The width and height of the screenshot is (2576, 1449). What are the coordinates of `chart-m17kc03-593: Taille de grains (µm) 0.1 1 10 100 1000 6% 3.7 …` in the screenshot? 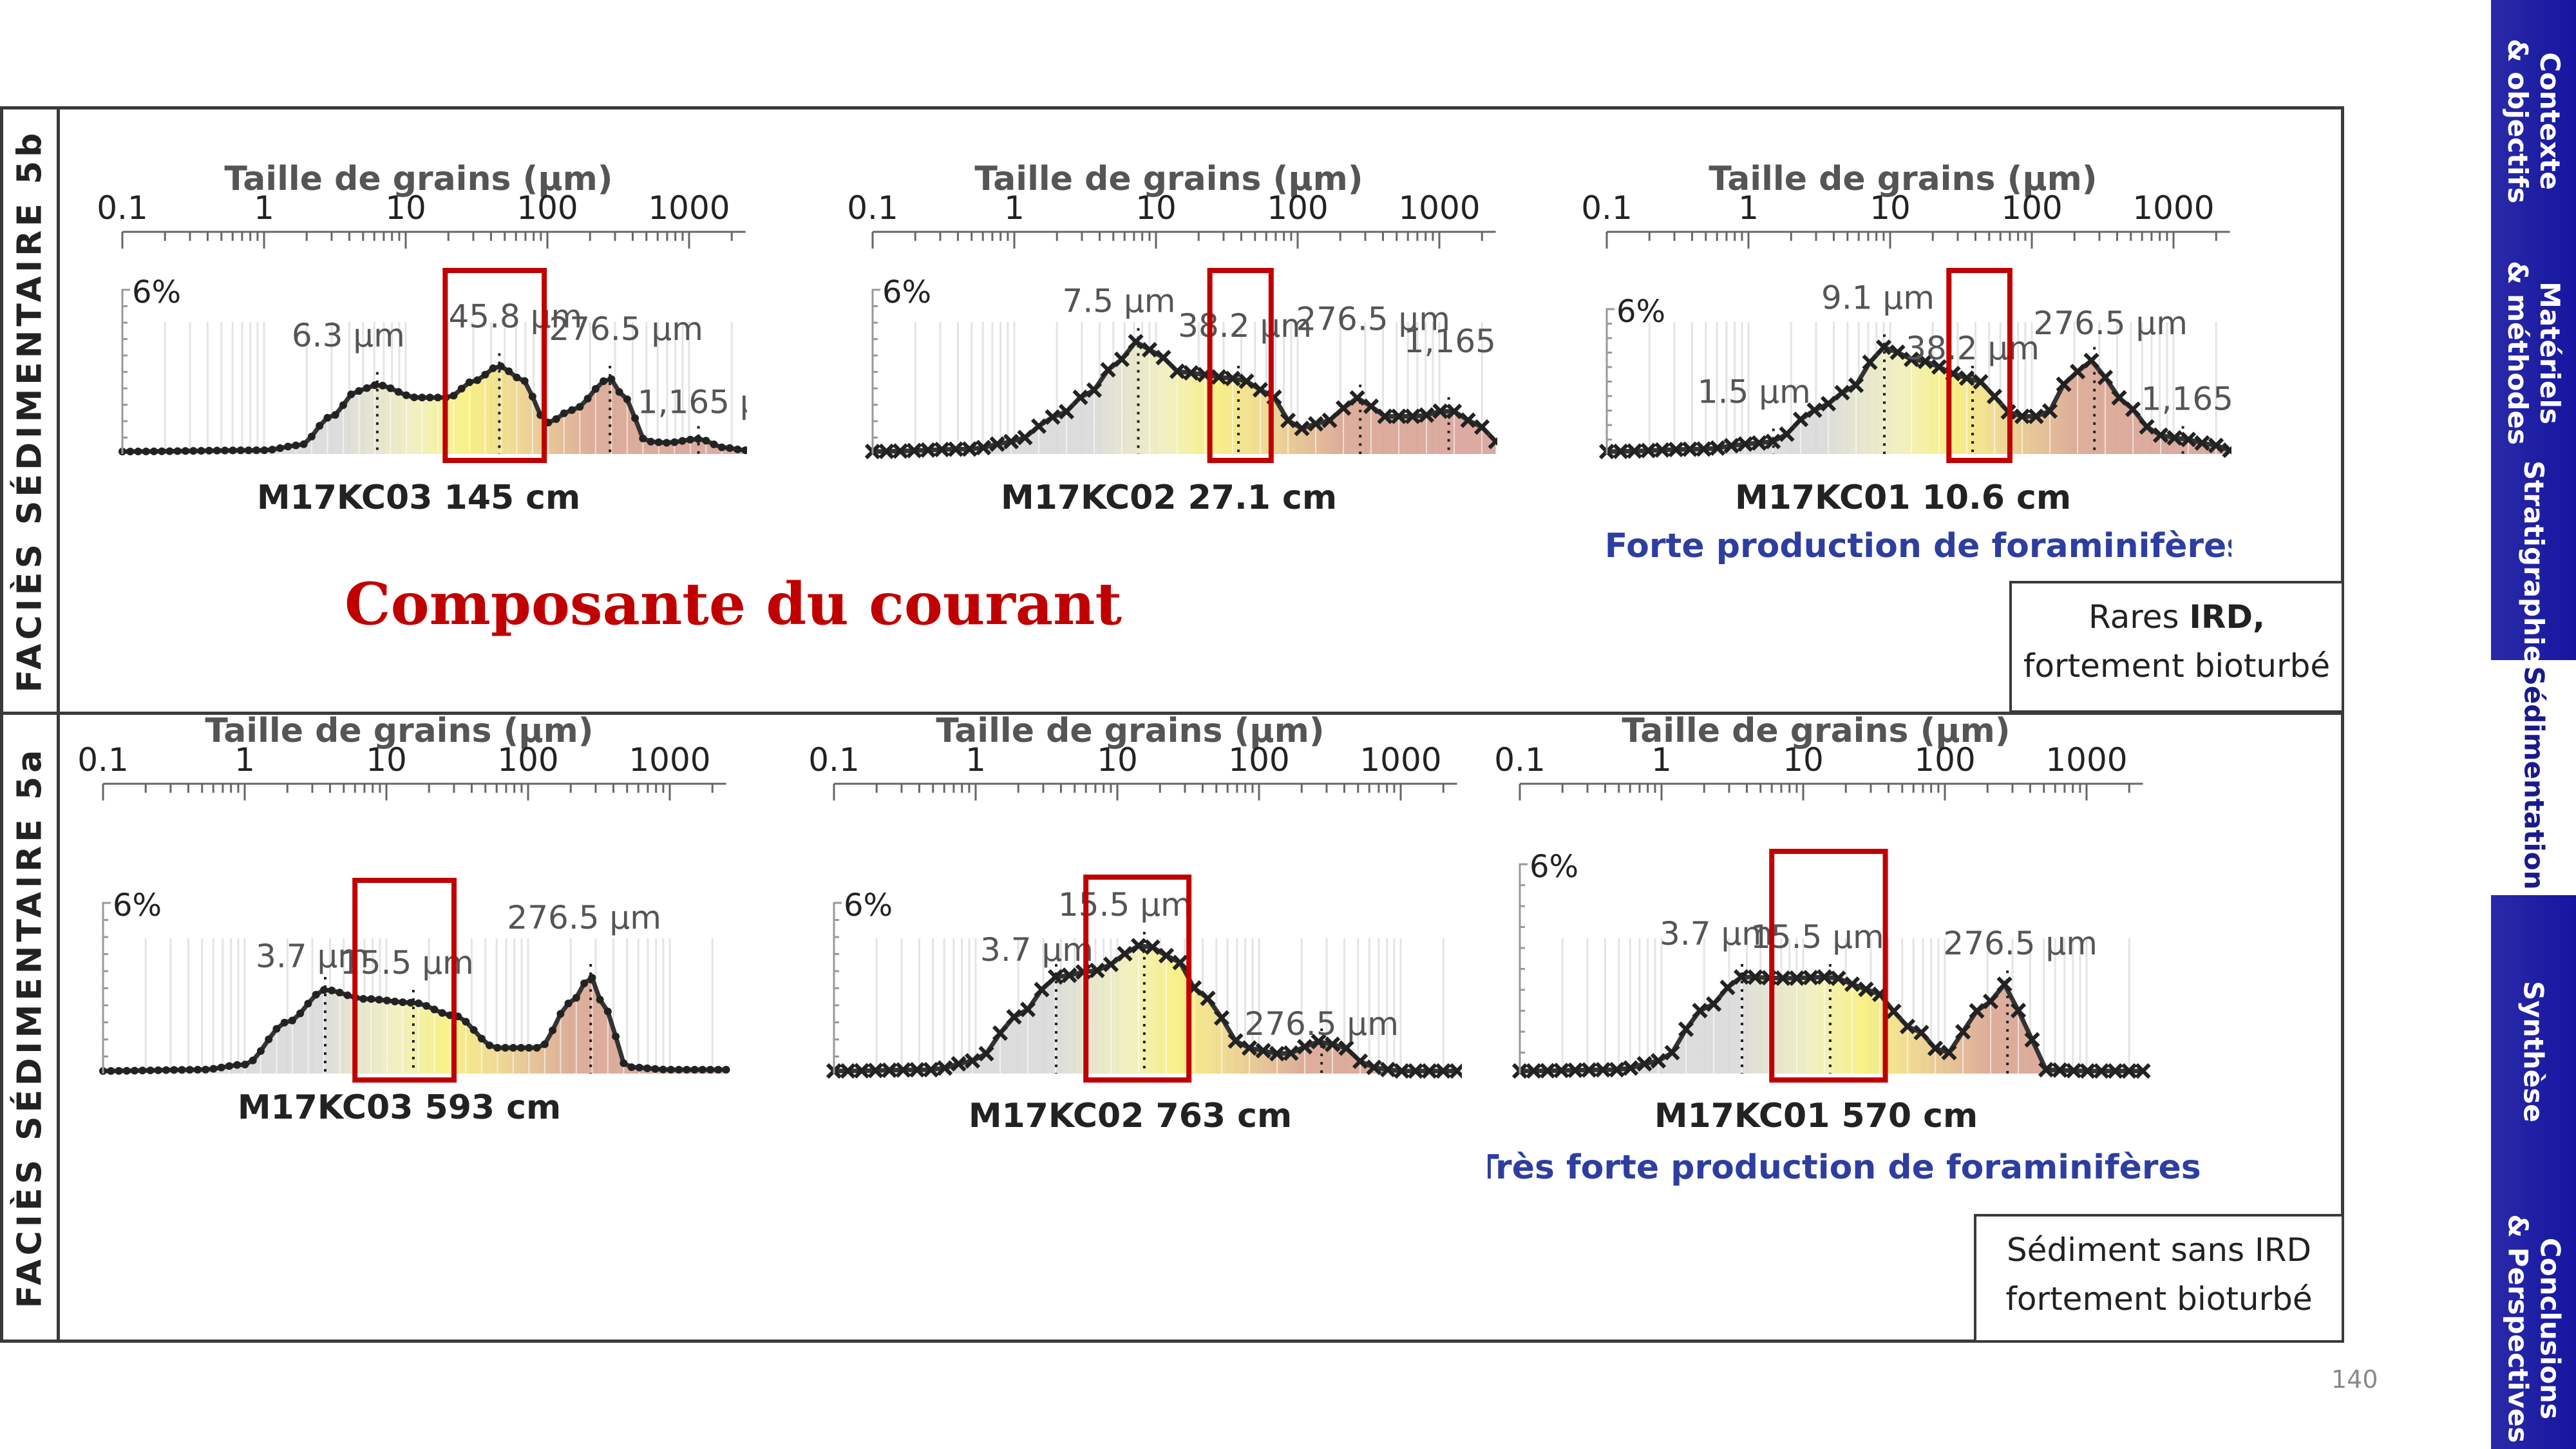 It's located at (403, 921).